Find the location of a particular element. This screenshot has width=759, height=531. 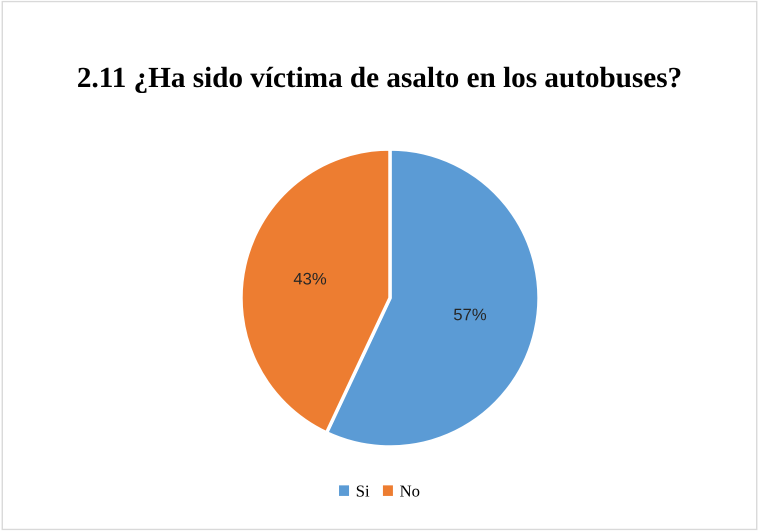

legend-label: Si is located at coordinates (363, 491).